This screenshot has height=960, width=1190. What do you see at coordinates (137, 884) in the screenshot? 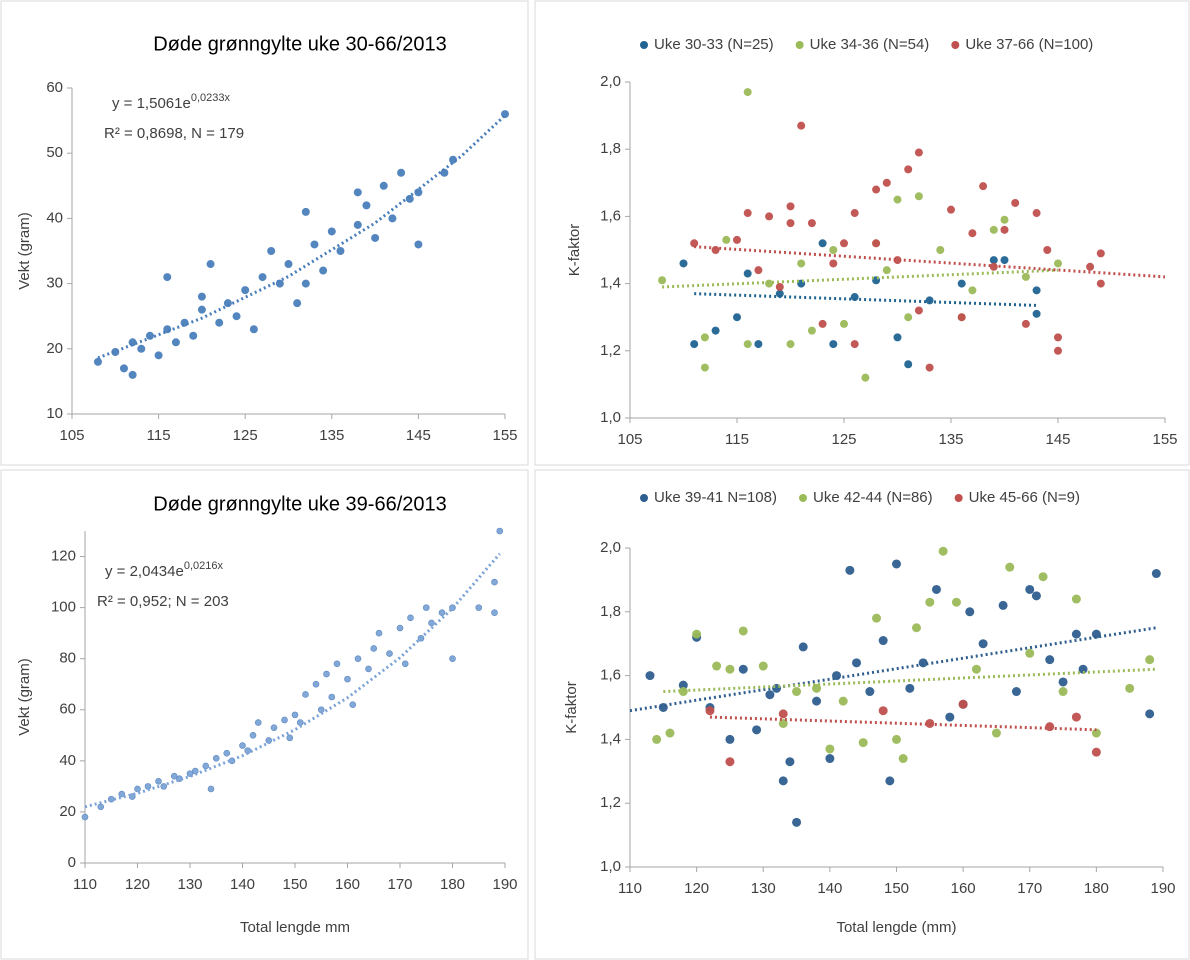
I see `x-tick-label: 120` at bounding box center [137, 884].